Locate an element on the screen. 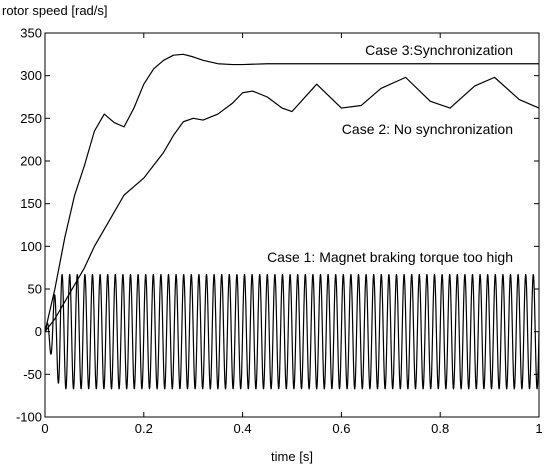 Image resolution: width=550 pixels, height=468 pixels. y-tick-label: 300 is located at coordinates (31, 75).